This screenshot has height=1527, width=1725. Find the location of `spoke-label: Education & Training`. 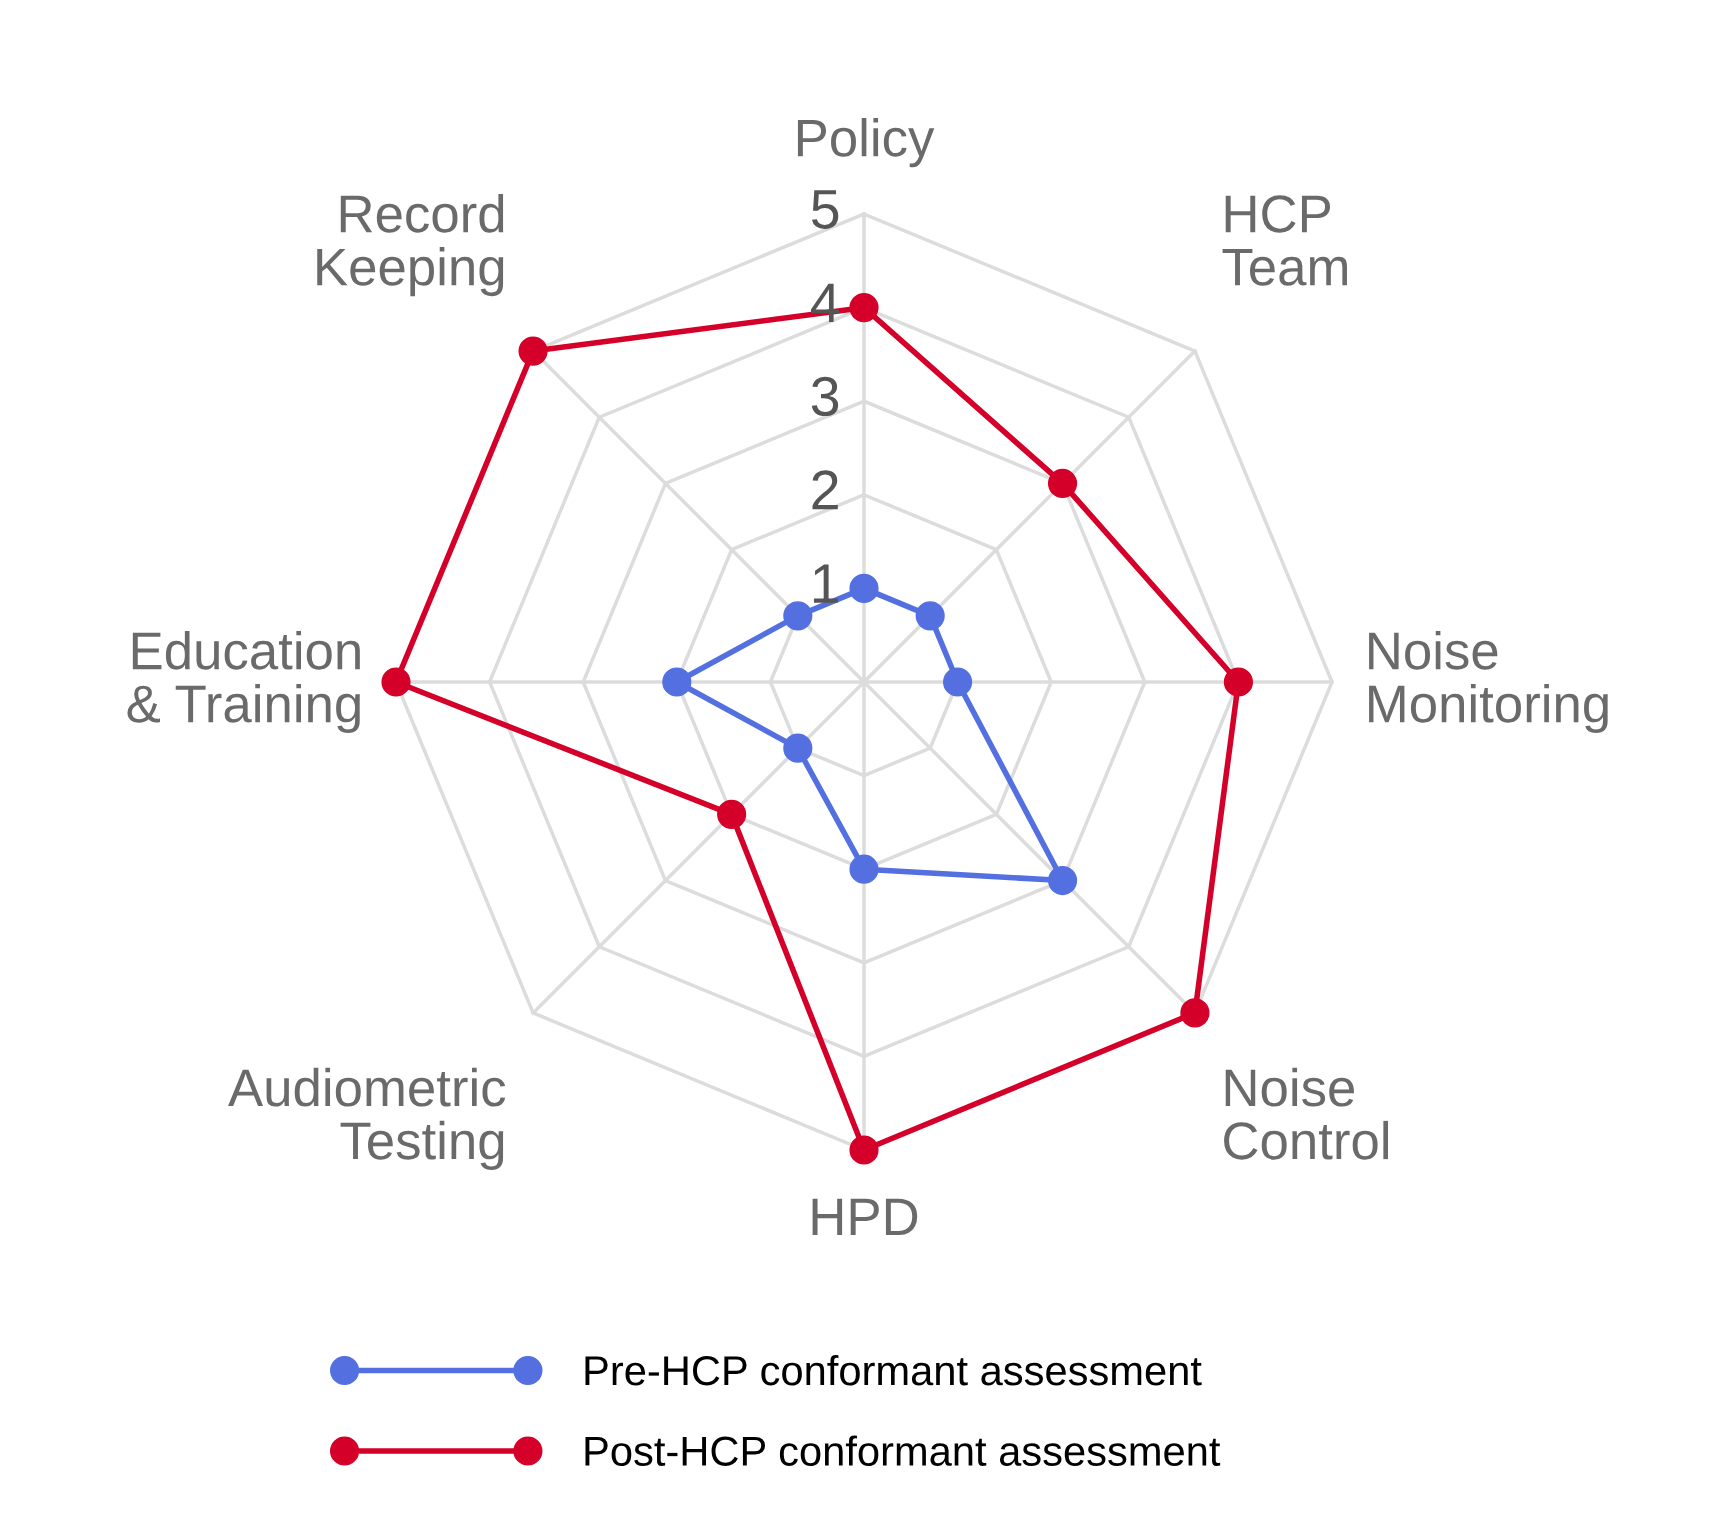

spoke-label: Education & Training is located at coordinates (243, 682).